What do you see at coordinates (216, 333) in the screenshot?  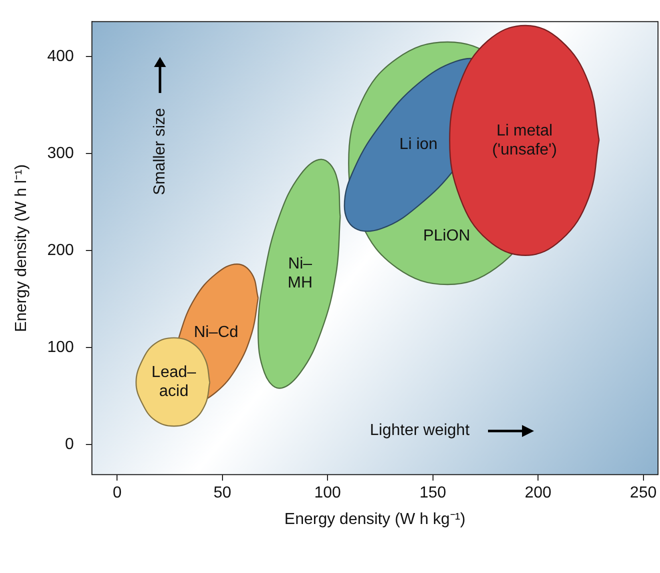 I see `series-label: Ni–Cd` at bounding box center [216, 333].